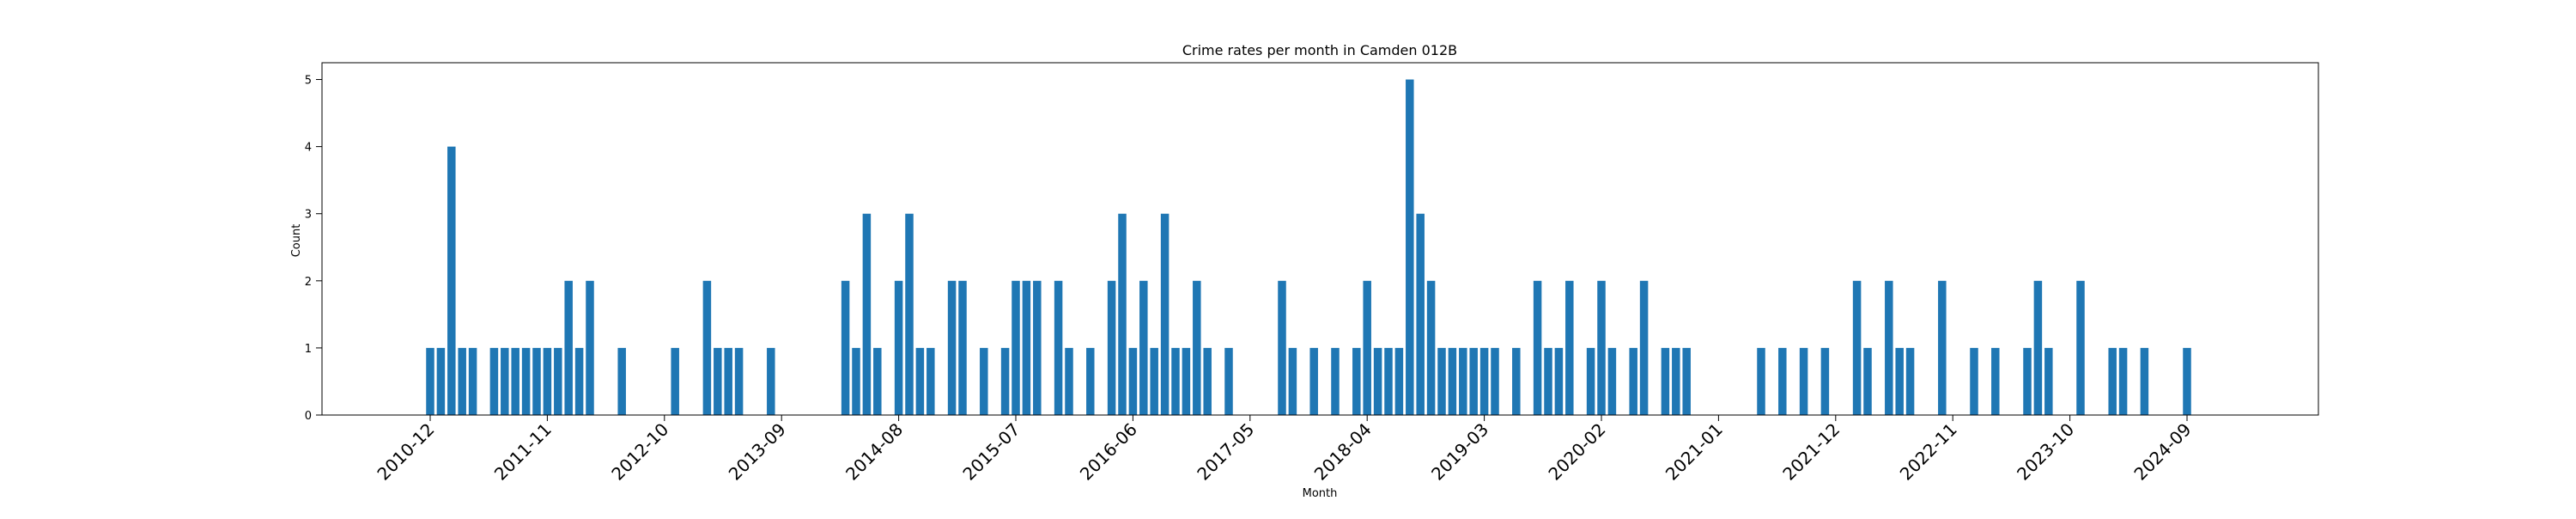 The height and width of the screenshot is (519, 2576). Describe the element at coordinates (640, 452) in the screenshot. I see `x-tick-label: 2012-10` at that location.